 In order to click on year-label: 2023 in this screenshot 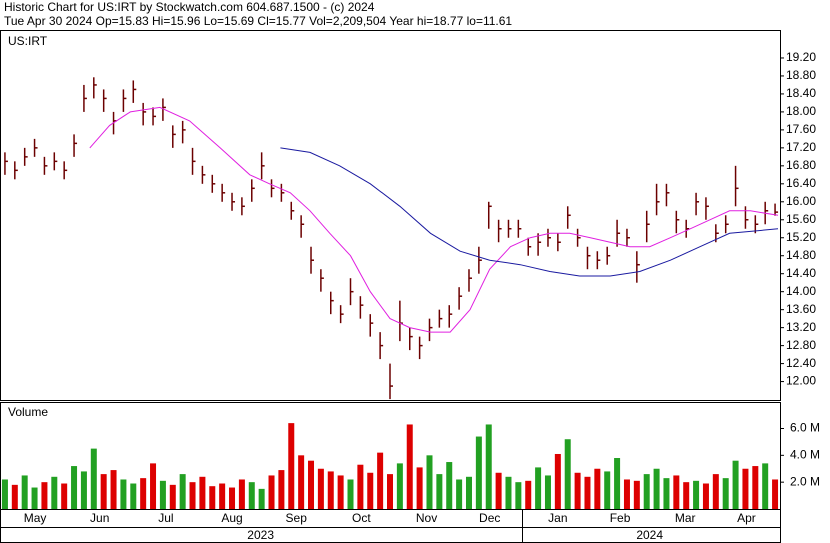, I will do `click(260, 535)`.